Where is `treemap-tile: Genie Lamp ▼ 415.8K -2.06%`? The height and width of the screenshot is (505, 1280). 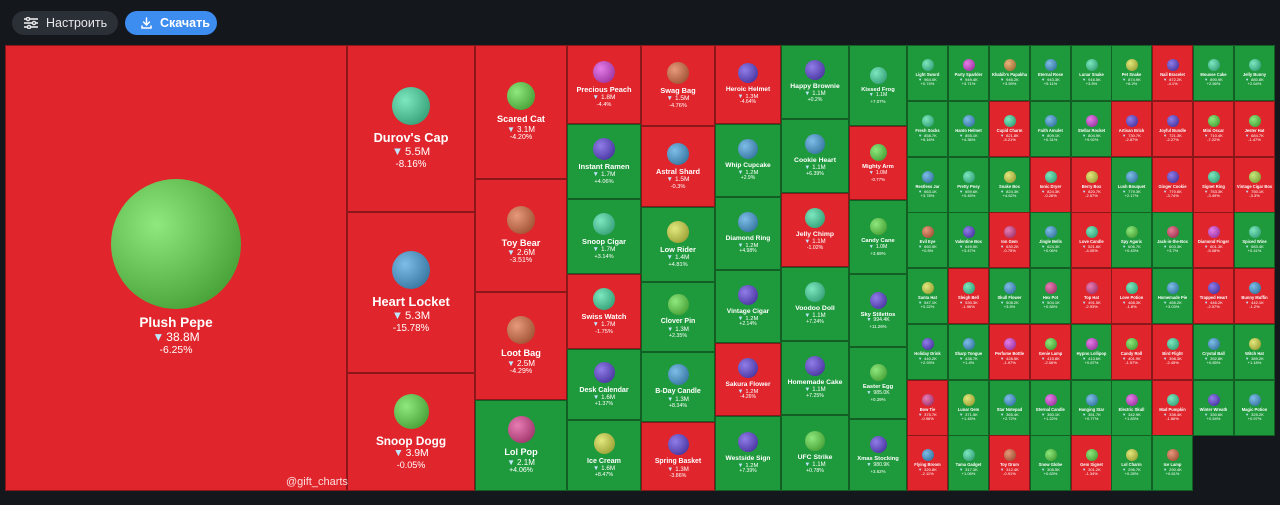
treemap-tile: Genie Lamp ▼ 415.8K -2.06% is located at coordinates (1050, 352).